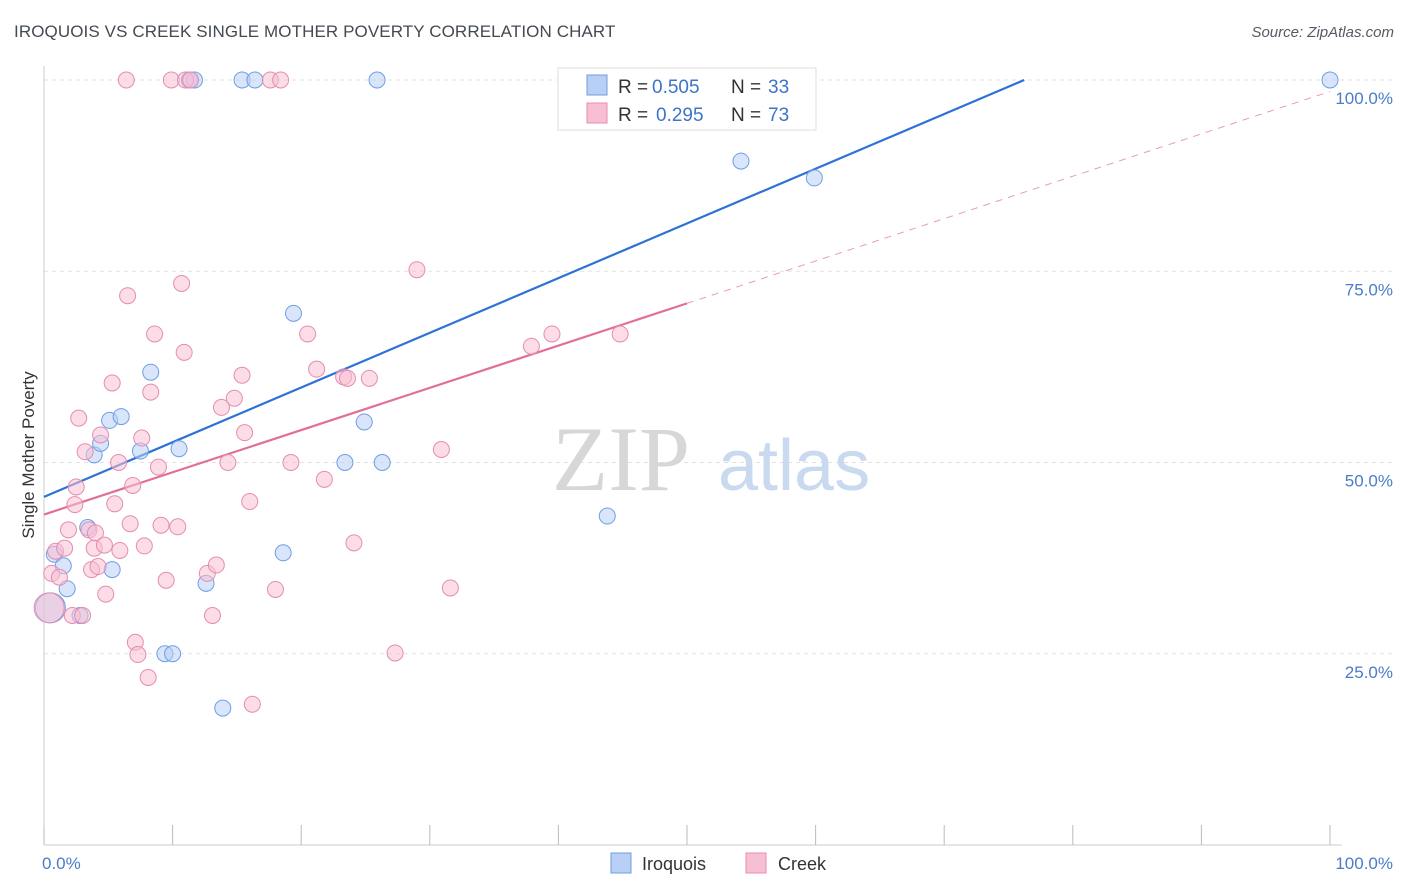 This screenshot has width=1406, height=892. What do you see at coordinates (680, 115) in the screenshot?
I see `legend-r-value-2: 0.295` at bounding box center [680, 115].